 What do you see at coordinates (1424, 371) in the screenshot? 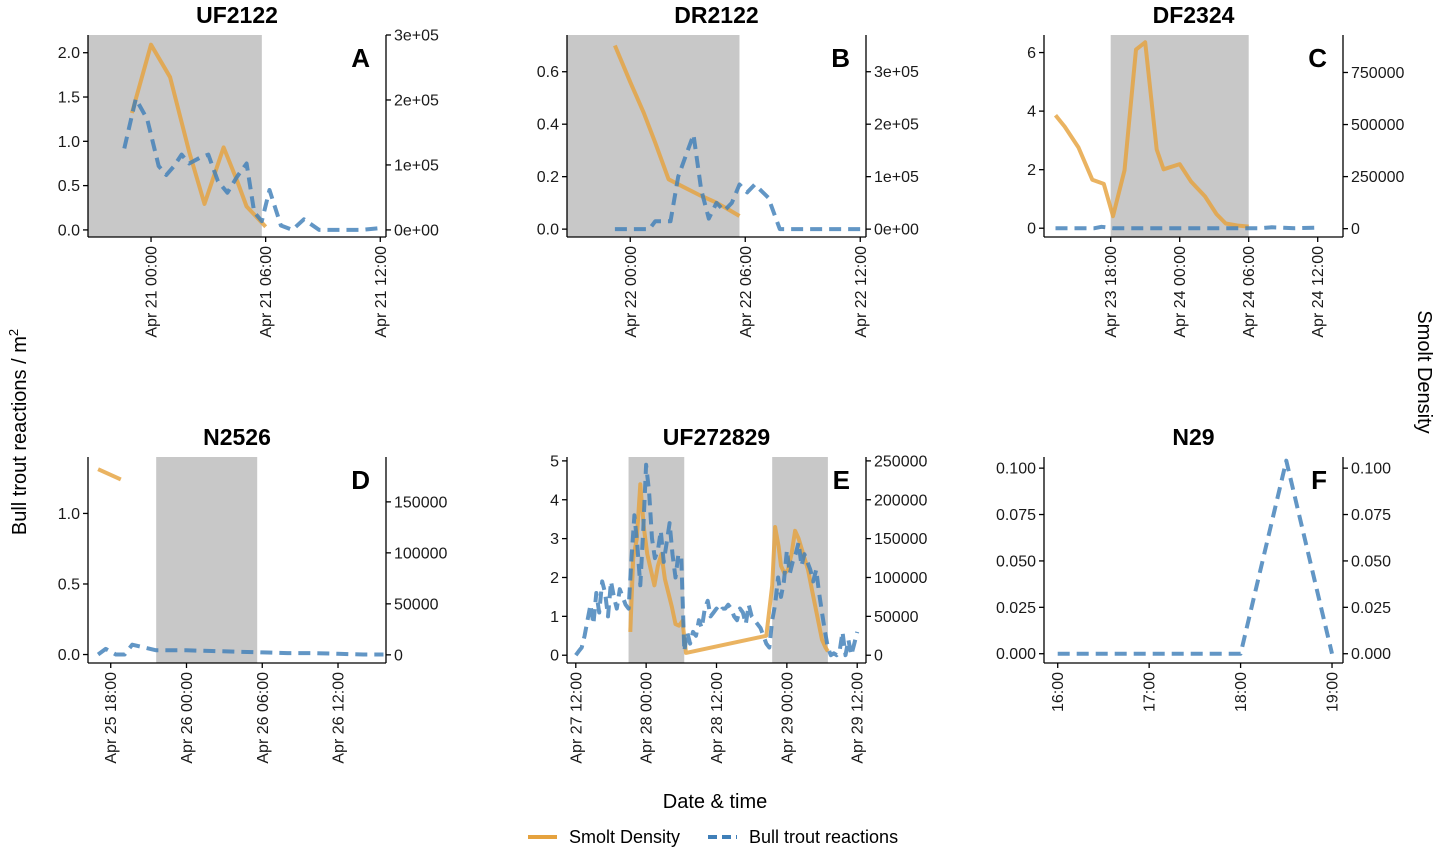
I see `right-axis-title: Smolt Density` at bounding box center [1424, 371].